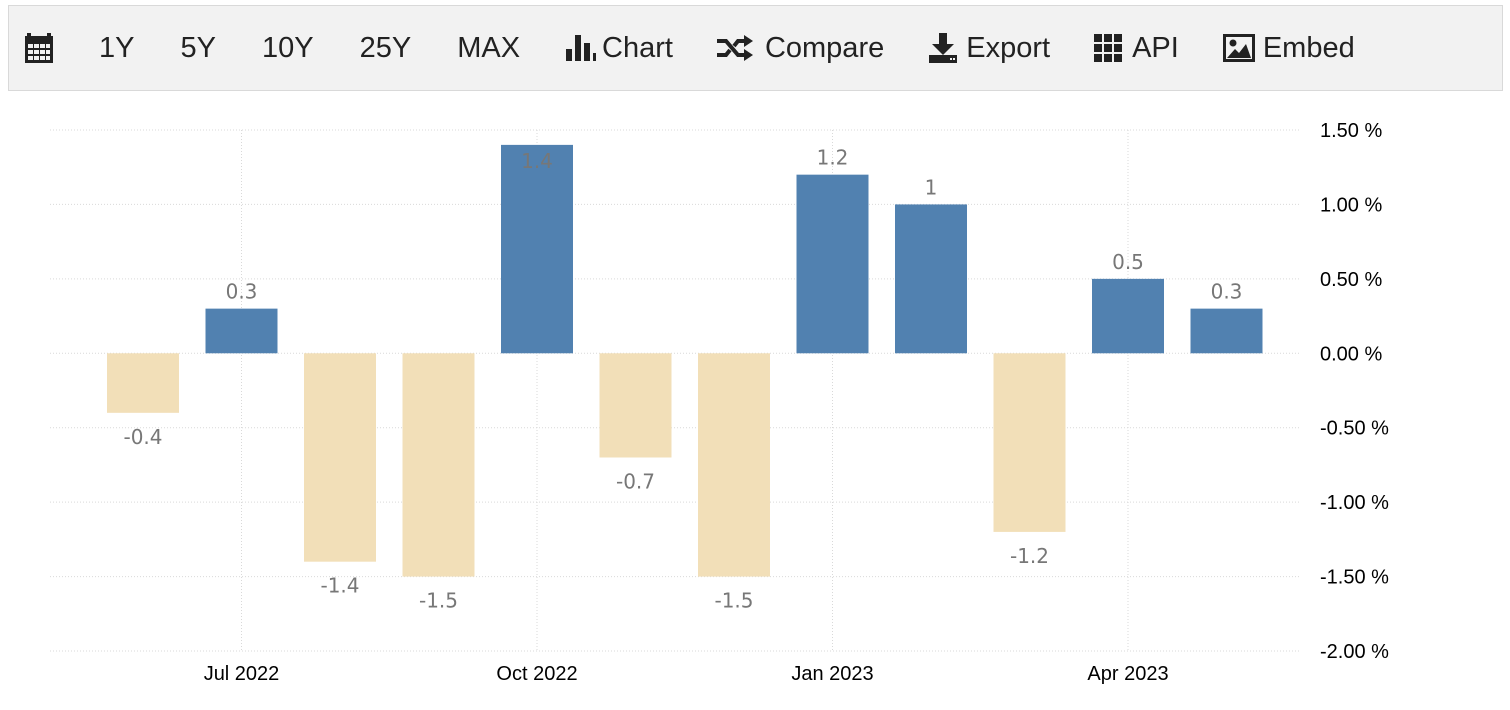 The width and height of the screenshot is (1510, 710). I want to click on api-button: API, so click(1136, 48).